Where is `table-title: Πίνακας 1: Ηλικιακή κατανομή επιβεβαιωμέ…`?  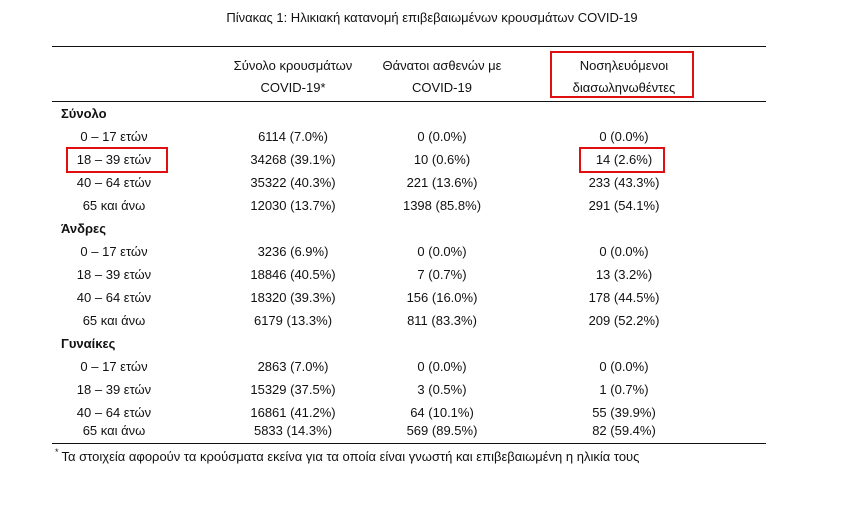
table-title: Πίνακας 1: Ηλικιακή κατανομή επιβεβαιωμέ… is located at coordinates (432, 17).